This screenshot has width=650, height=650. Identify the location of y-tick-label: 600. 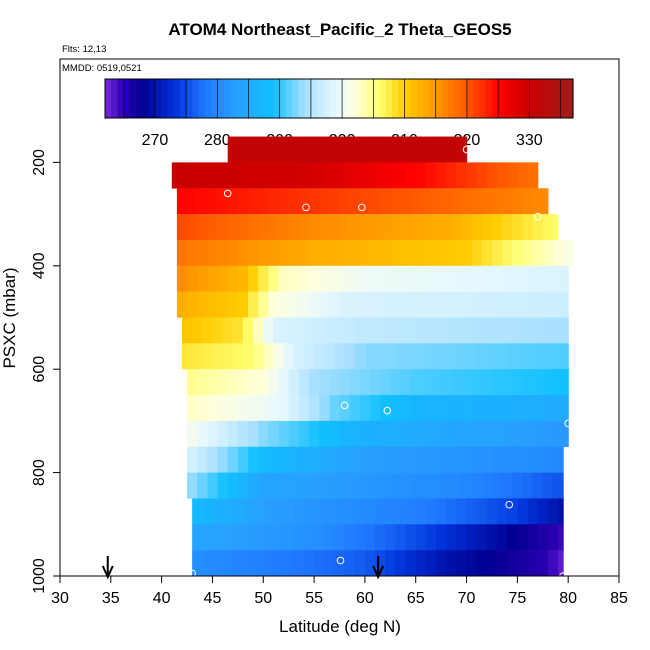
(39, 369).